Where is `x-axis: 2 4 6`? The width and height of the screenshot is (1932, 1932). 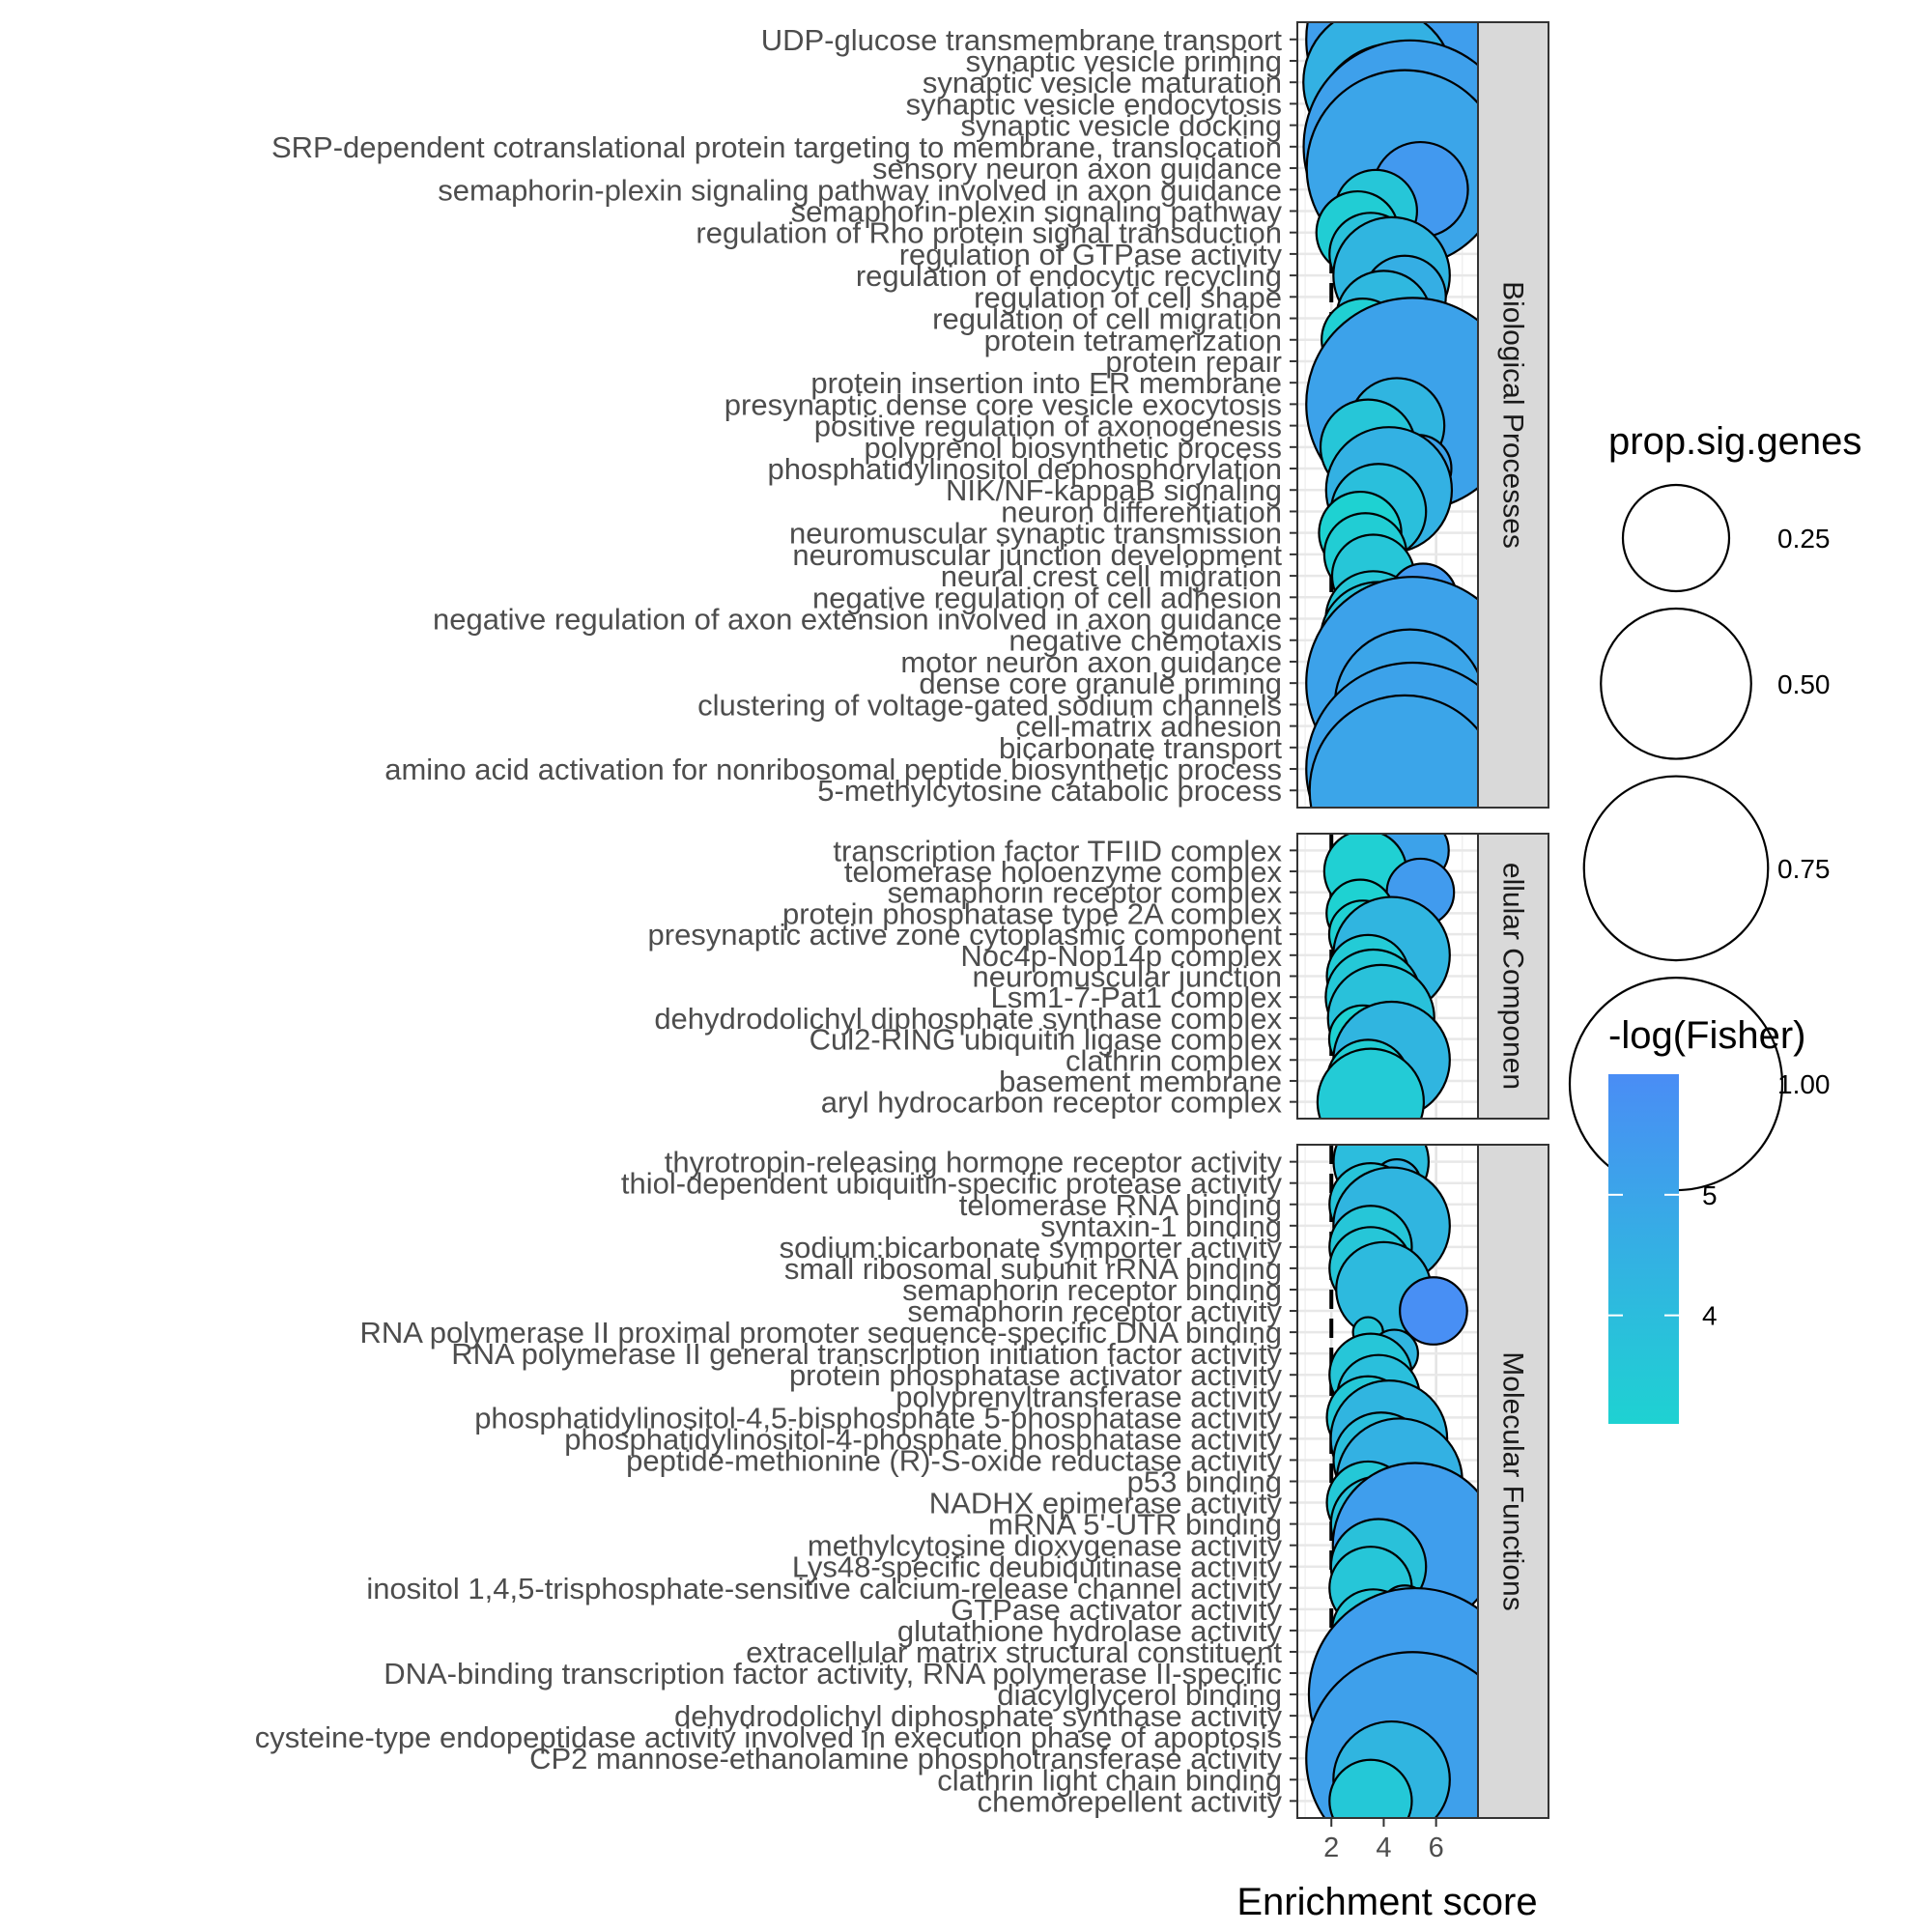
x-axis: 2 4 6 is located at coordinates (1383, 1840).